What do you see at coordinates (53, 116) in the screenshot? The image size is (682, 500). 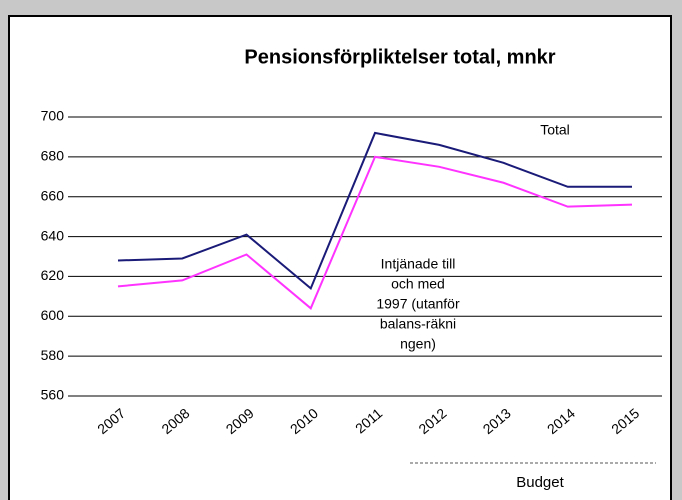 I see `y-tick-label: 700` at bounding box center [53, 116].